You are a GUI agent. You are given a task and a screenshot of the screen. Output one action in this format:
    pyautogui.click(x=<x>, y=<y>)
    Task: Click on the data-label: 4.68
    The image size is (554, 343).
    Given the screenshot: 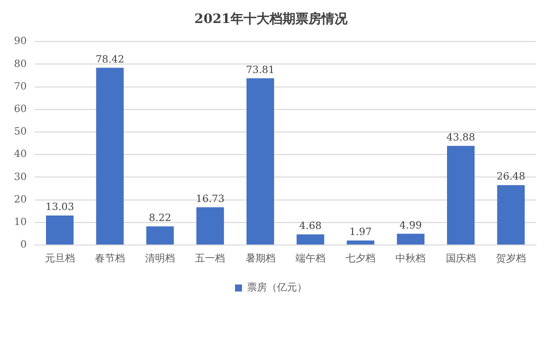 What is the action you would take?
    pyautogui.click(x=310, y=226)
    